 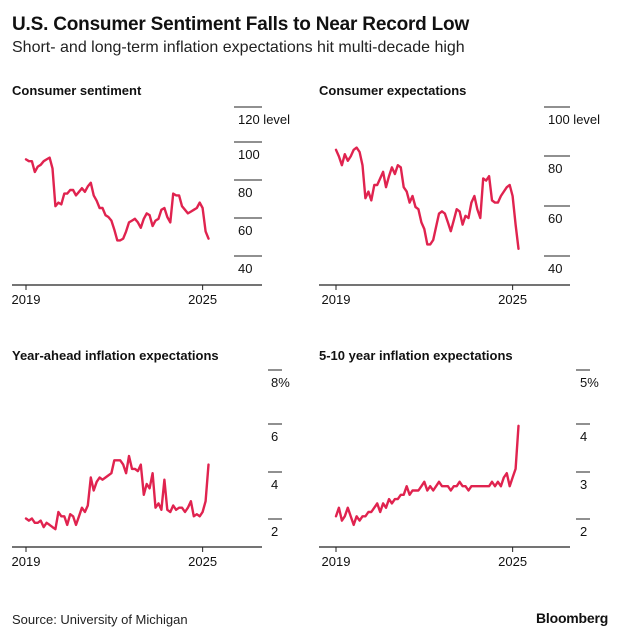 I want to click on chart-title: Consumer sentiment, so click(x=77, y=90).